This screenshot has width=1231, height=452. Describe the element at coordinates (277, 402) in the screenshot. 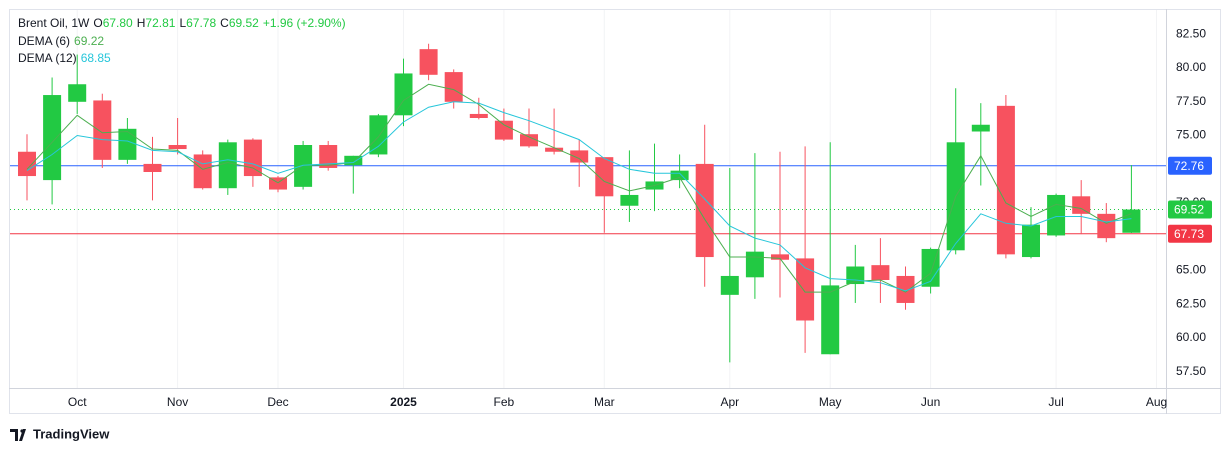

I see `x-tick-label: Dec` at that location.